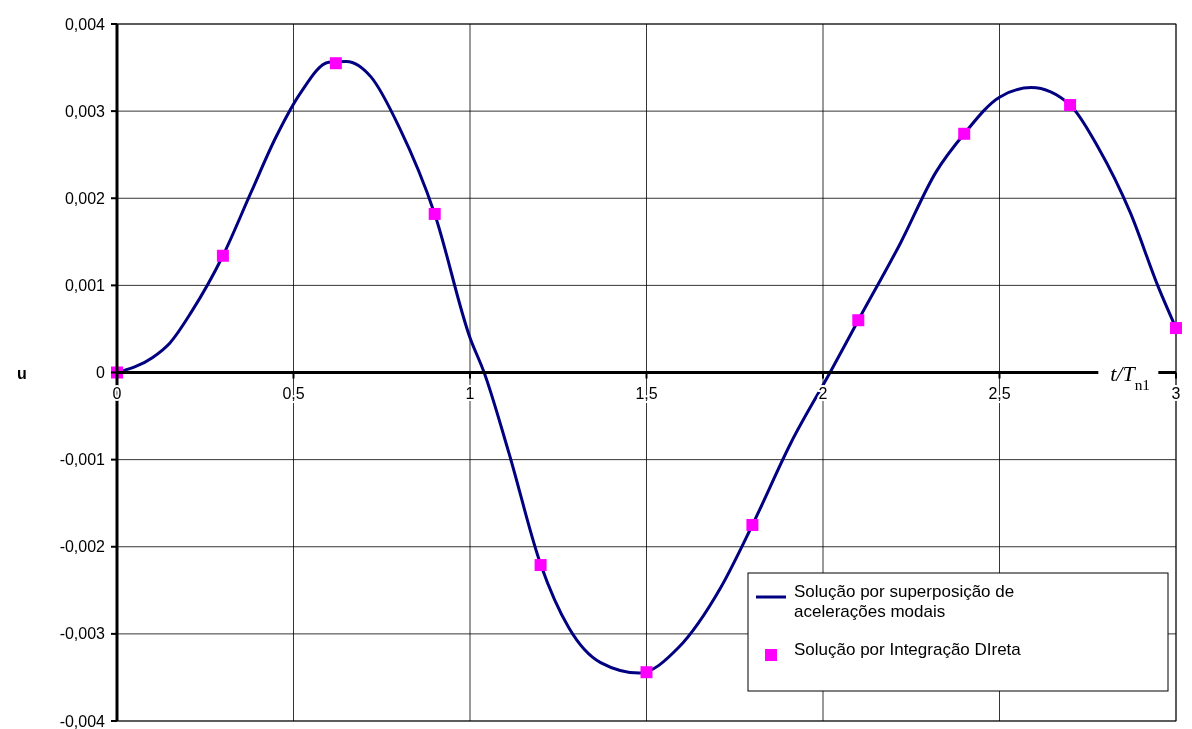 Image resolution: width=1192 pixels, height=729 pixels. Describe the element at coordinates (823, 393) in the screenshot. I see `x-tick-label: 2` at that location.